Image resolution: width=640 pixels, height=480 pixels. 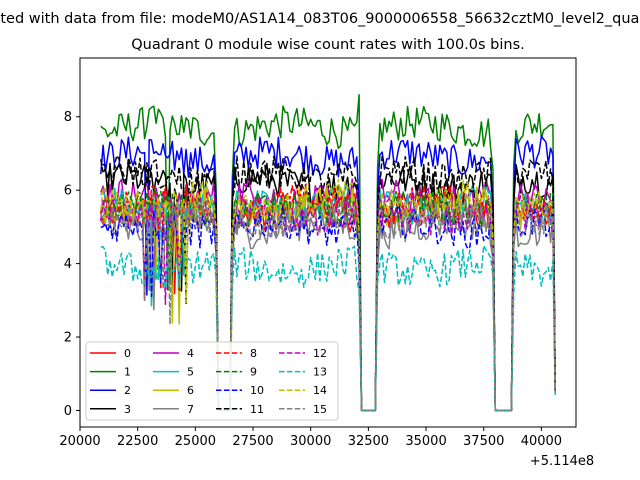 I want to click on legend-label-9: 9, so click(x=253, y=372).